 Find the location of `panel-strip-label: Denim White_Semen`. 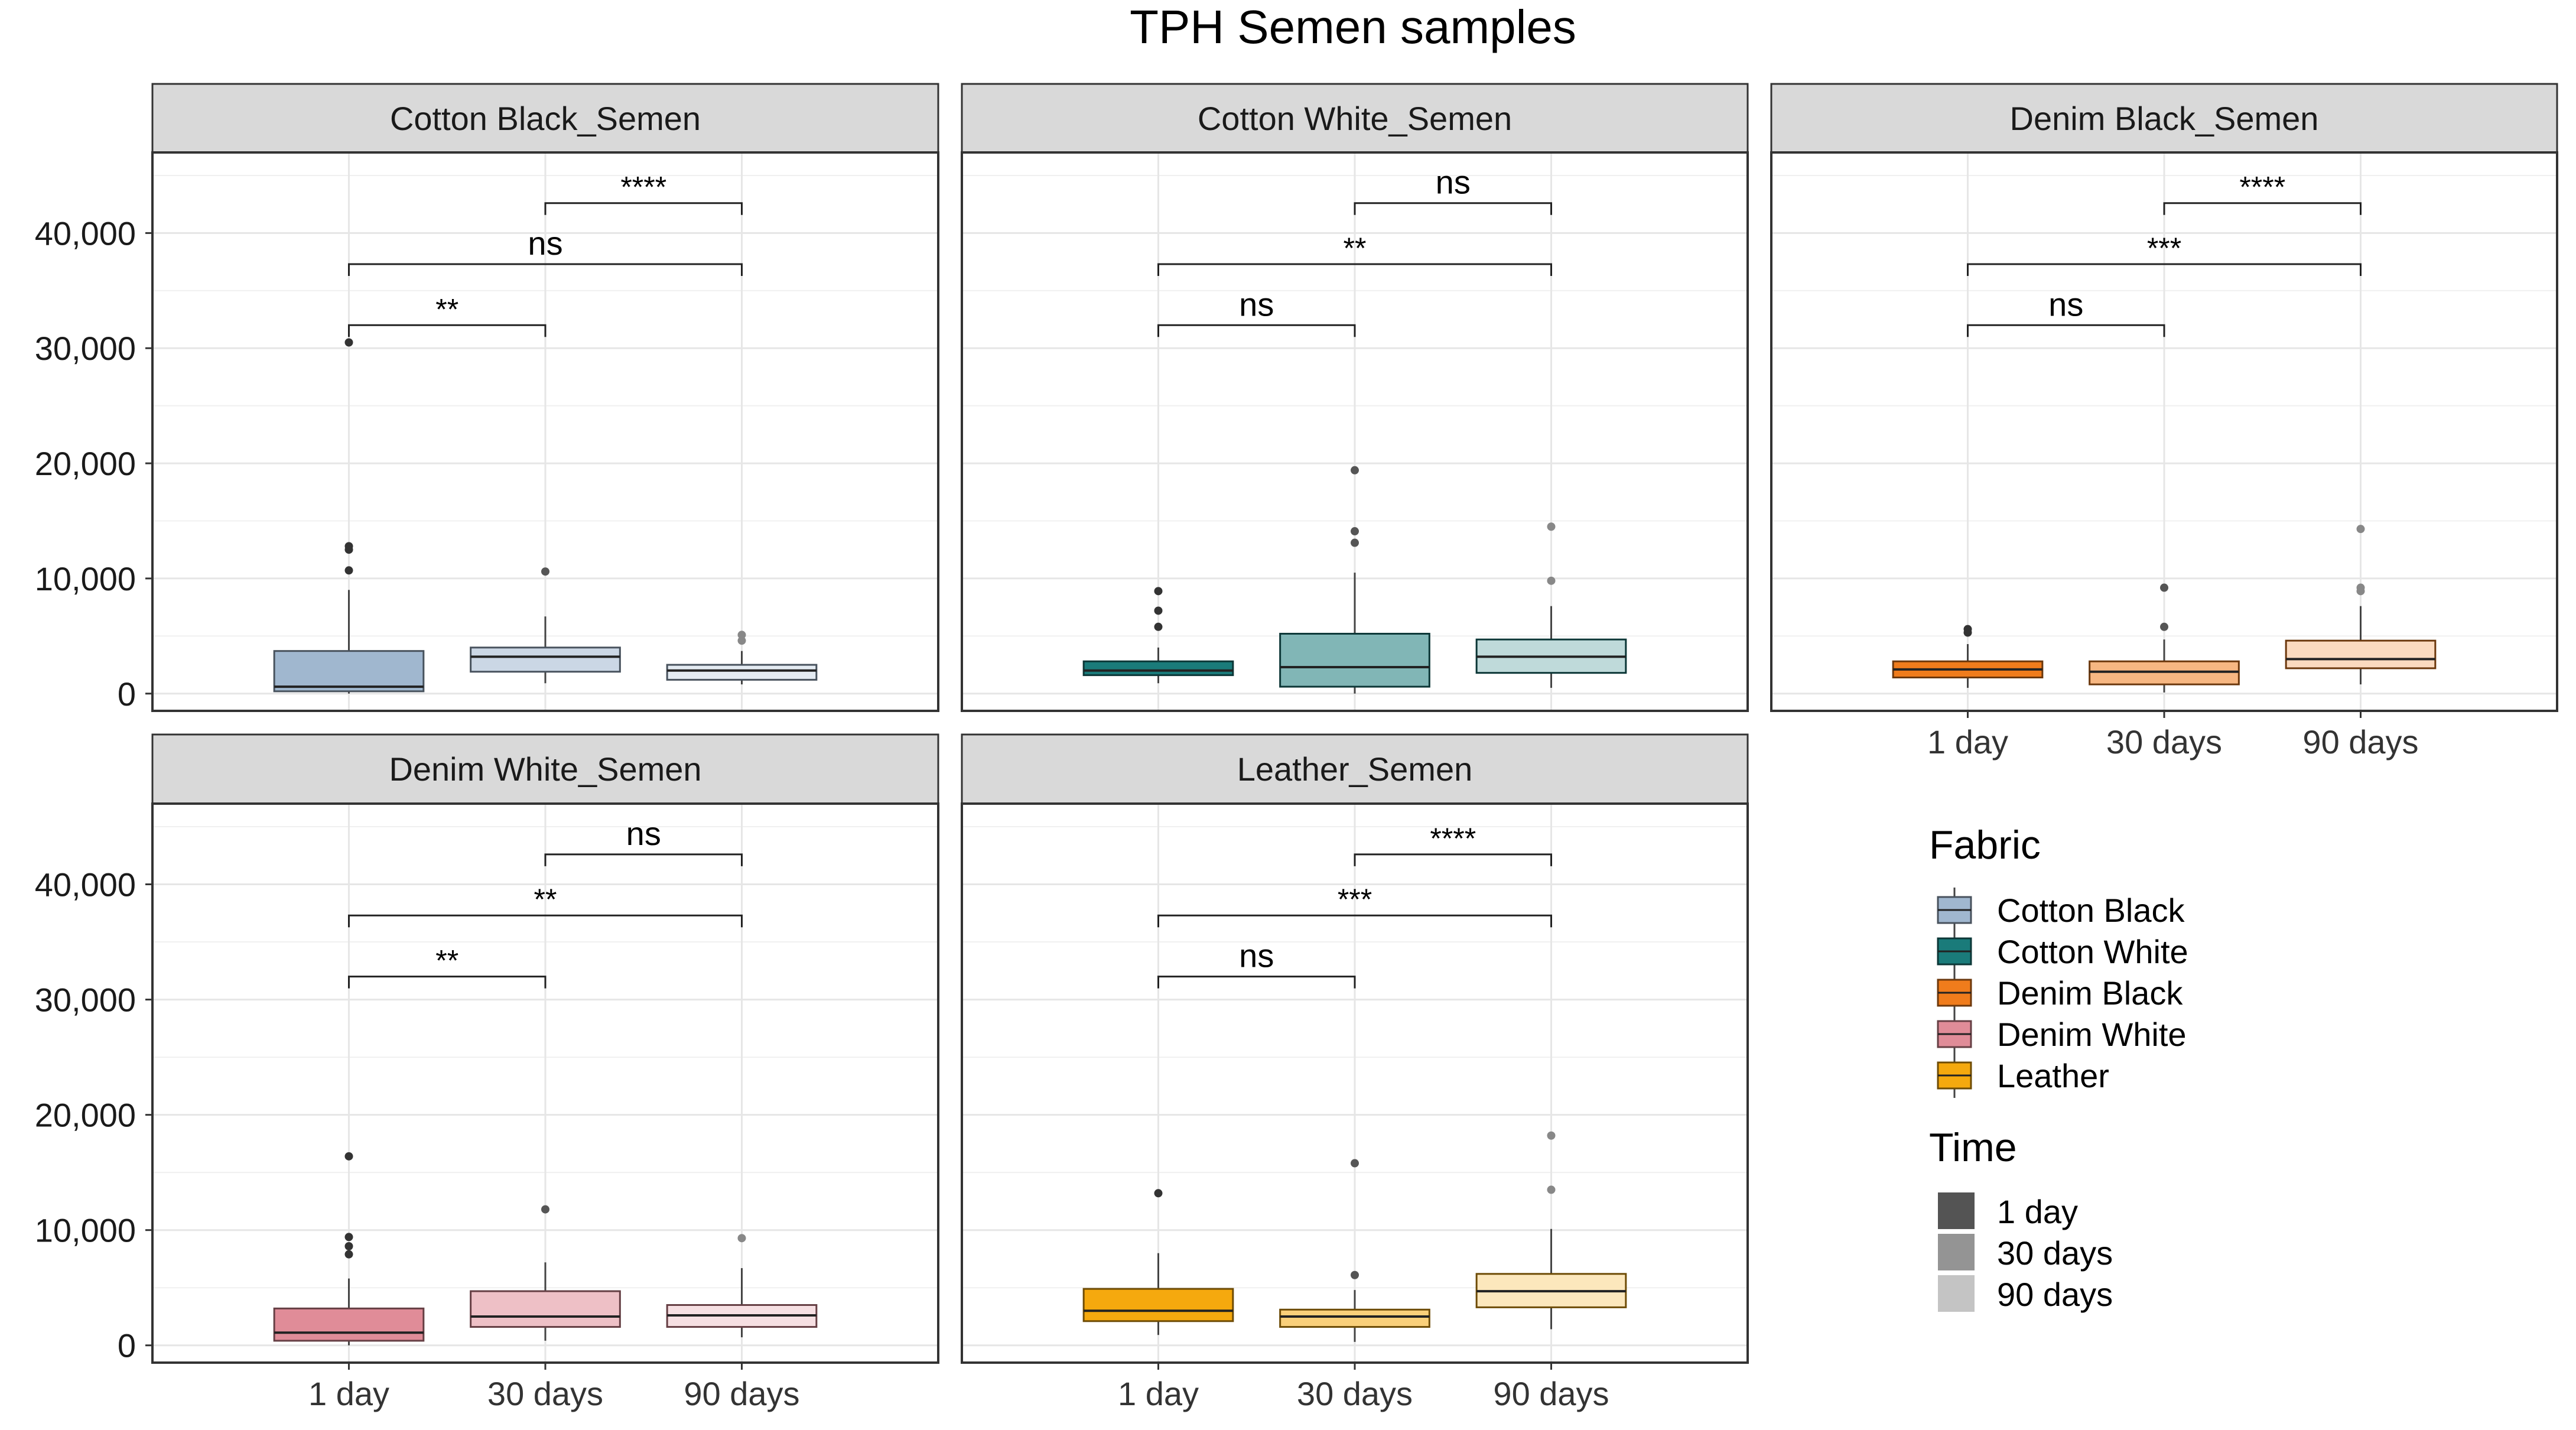

panel-strip-label: Denim White_Semen is located at coordinates (545, 769).